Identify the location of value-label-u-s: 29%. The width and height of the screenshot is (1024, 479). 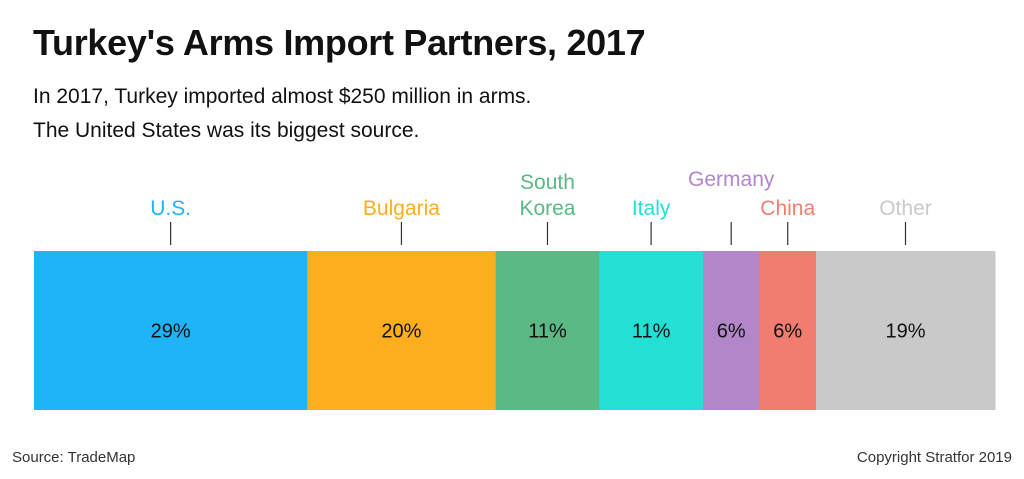
(171, 332).